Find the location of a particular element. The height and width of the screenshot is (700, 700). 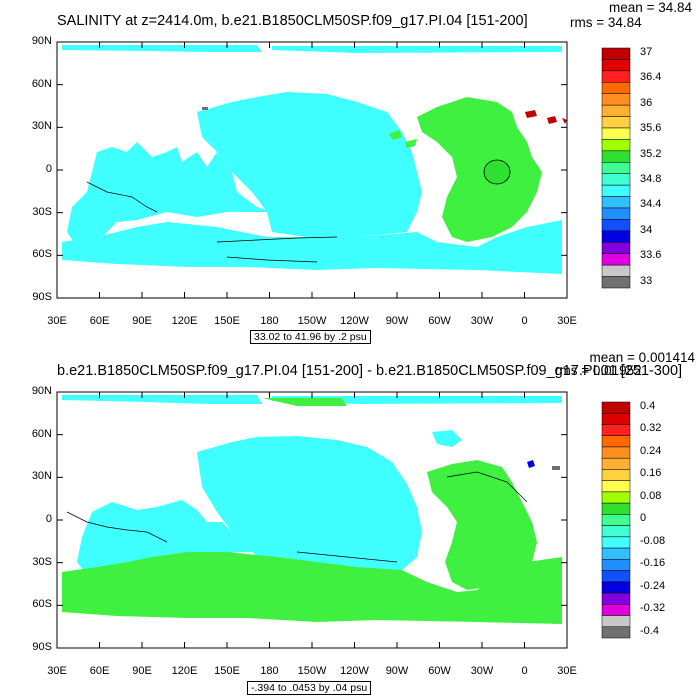

colorbar-label: -0.16 is located at coordinates (653, 563).